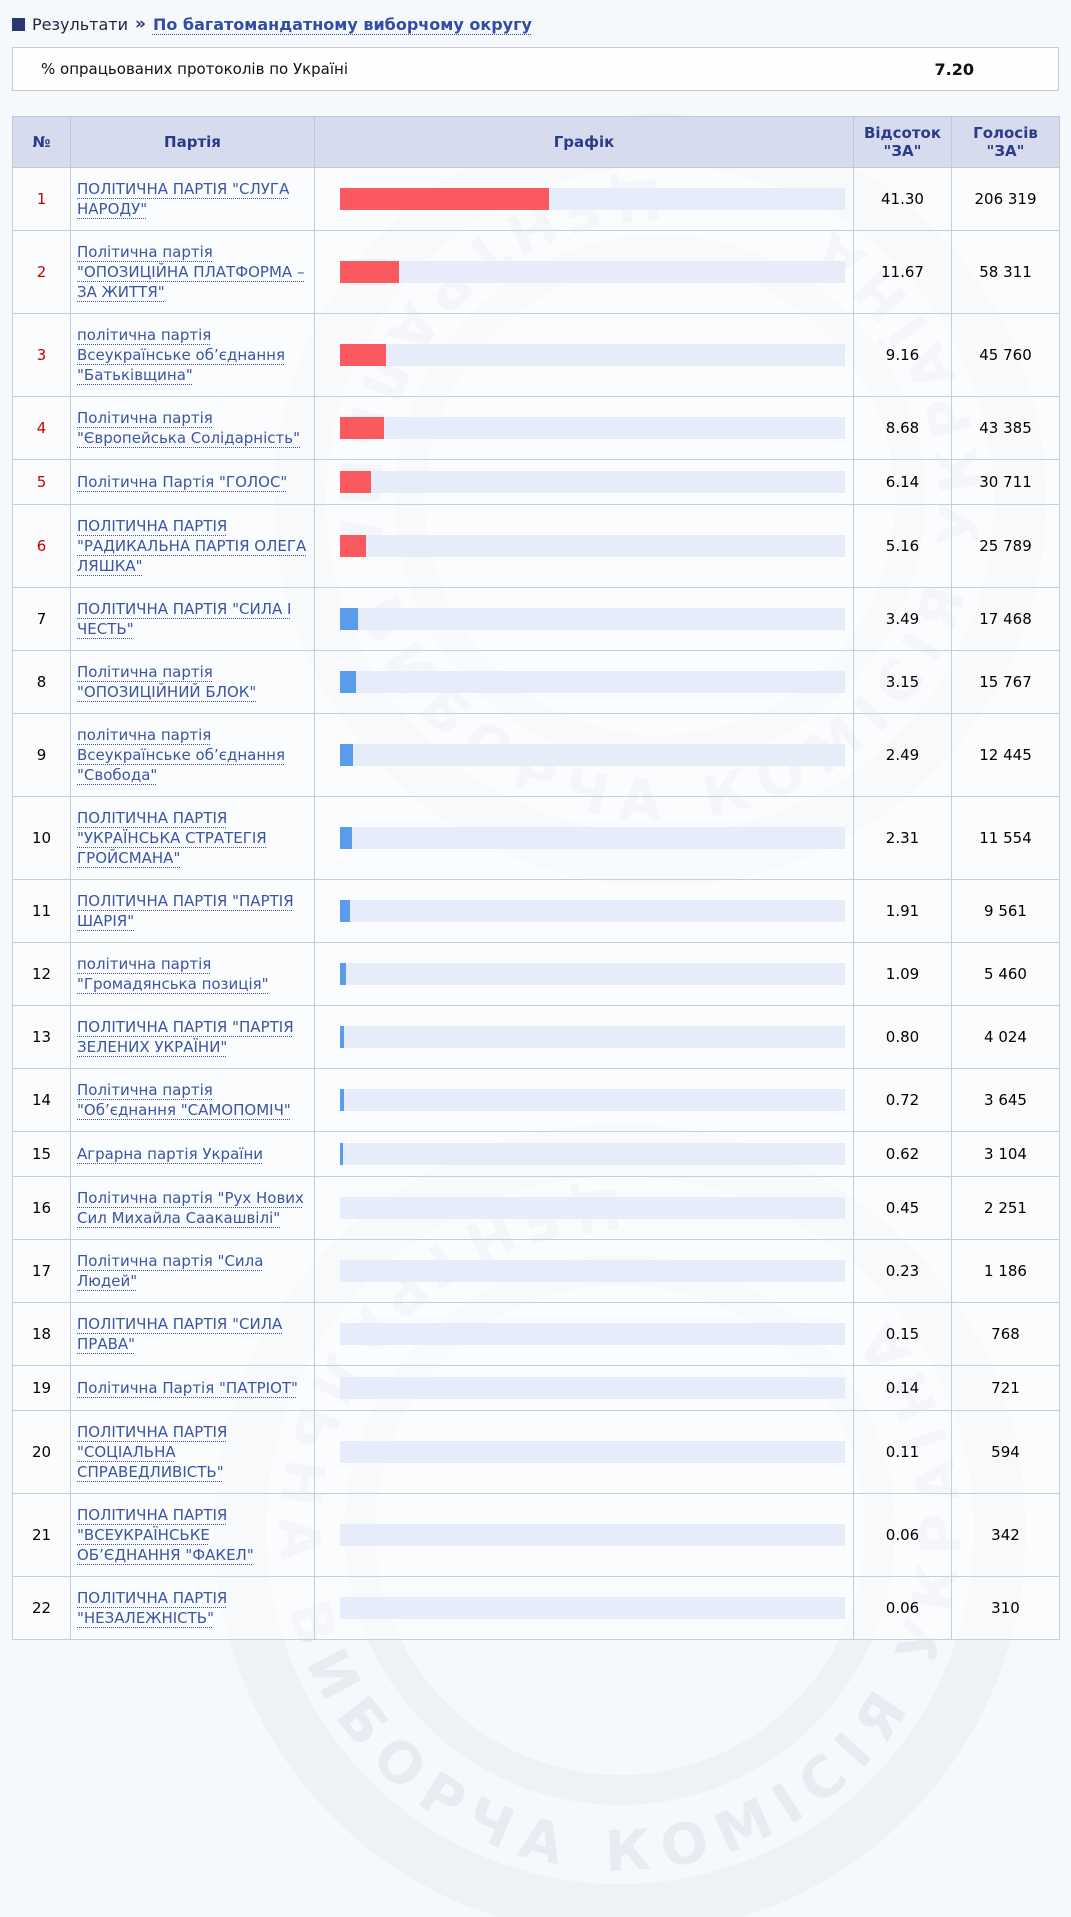 The height and width of the screenshot is (1917, 1071). Describe the element at coordinates (1005, 355) in the screenshot. I see `votes-cell: 45 760` at that location.